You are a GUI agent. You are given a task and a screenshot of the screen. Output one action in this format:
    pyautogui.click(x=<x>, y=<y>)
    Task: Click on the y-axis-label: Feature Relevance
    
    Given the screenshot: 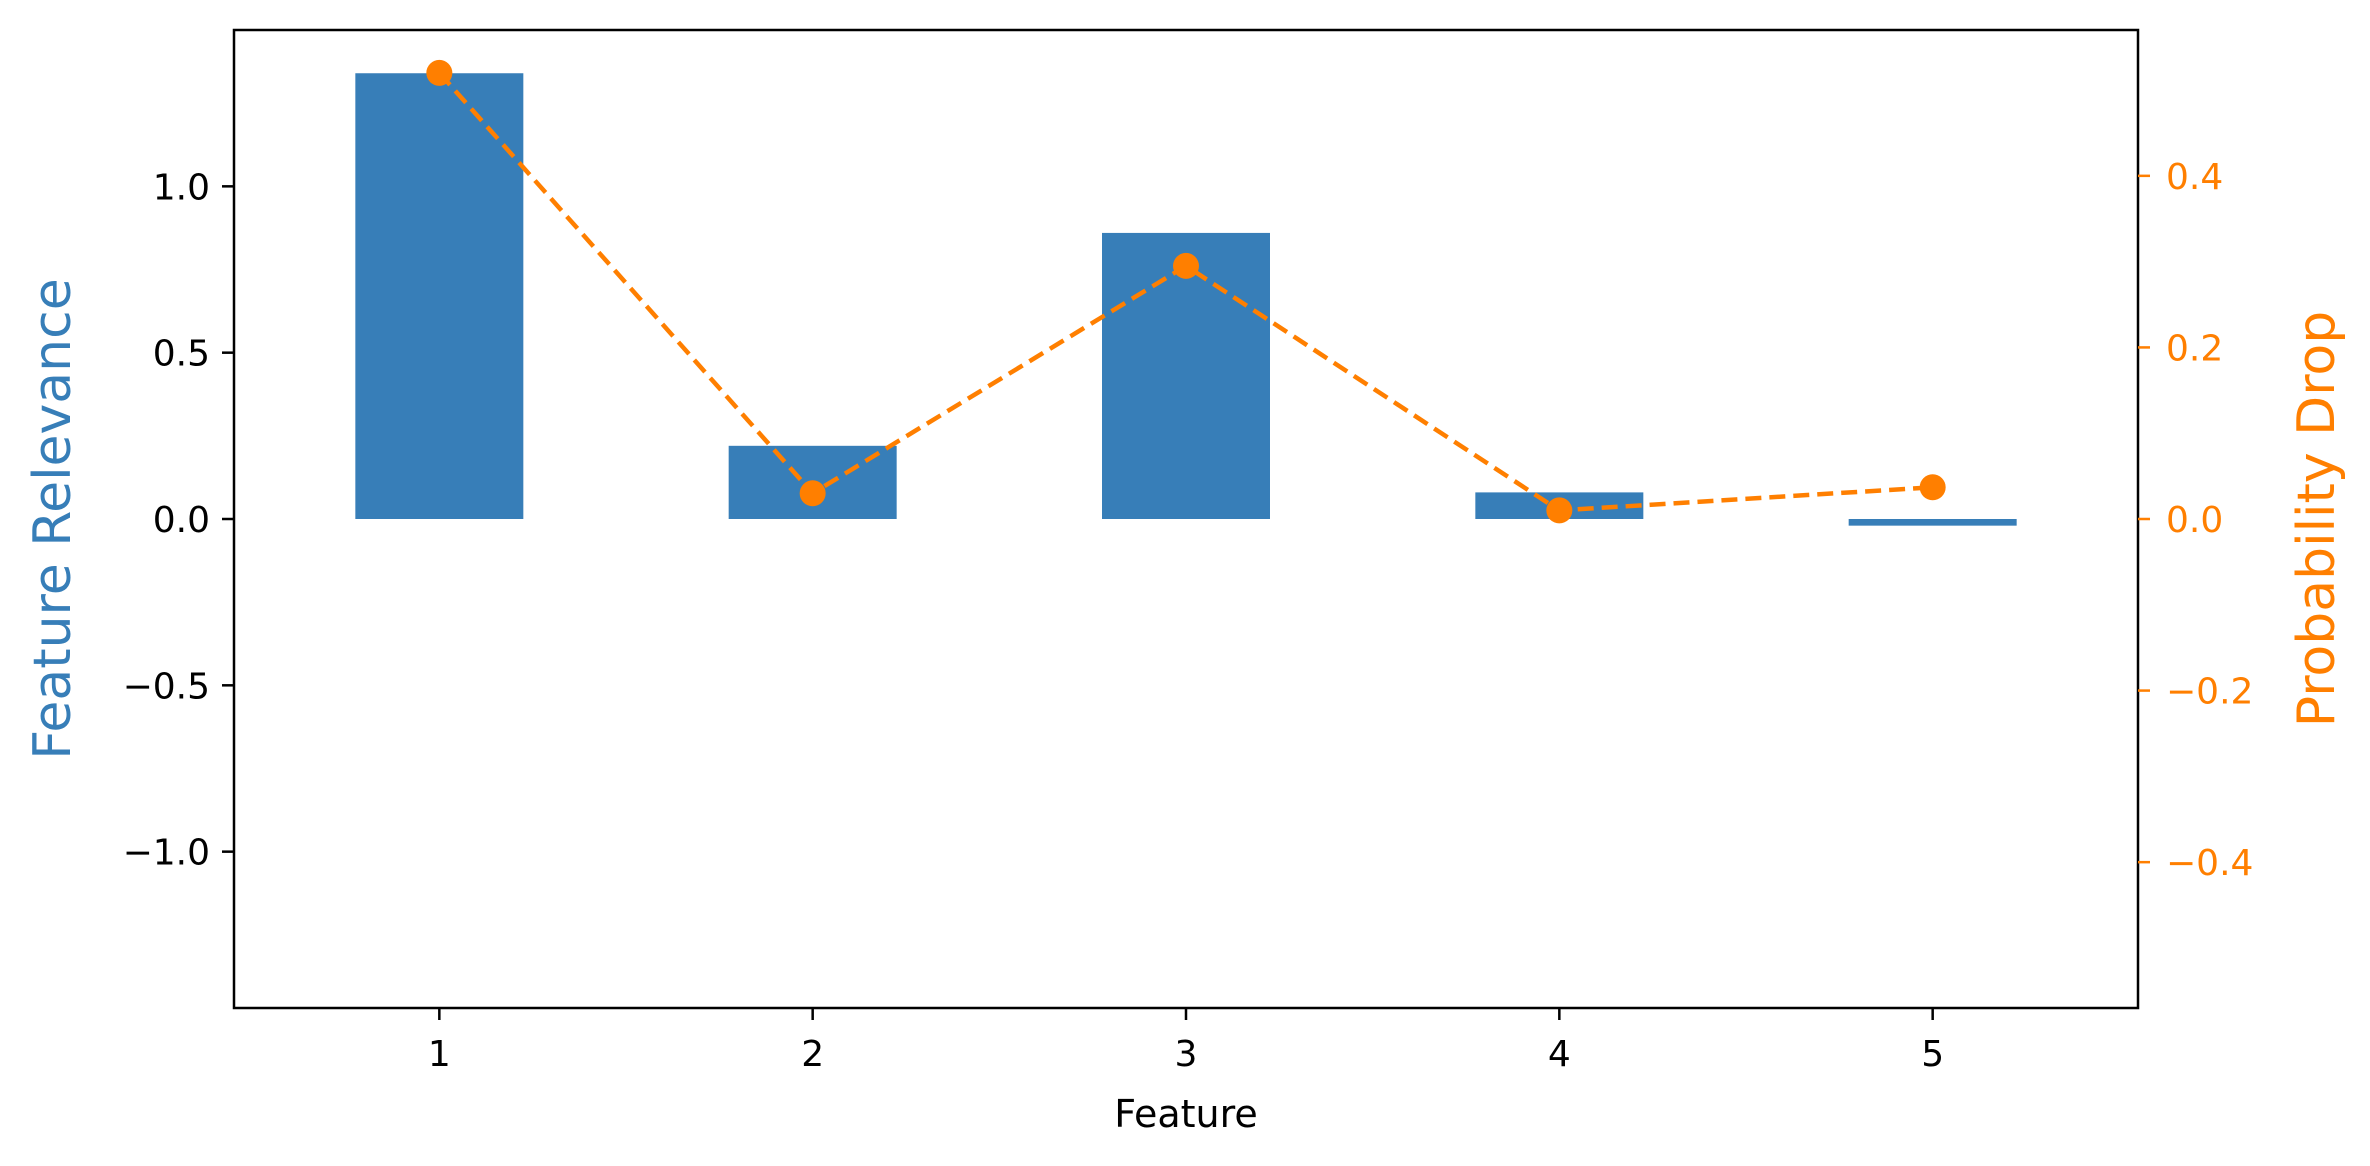 What is the action you would take?
    pyautogui.click(x=53, y=518)
    